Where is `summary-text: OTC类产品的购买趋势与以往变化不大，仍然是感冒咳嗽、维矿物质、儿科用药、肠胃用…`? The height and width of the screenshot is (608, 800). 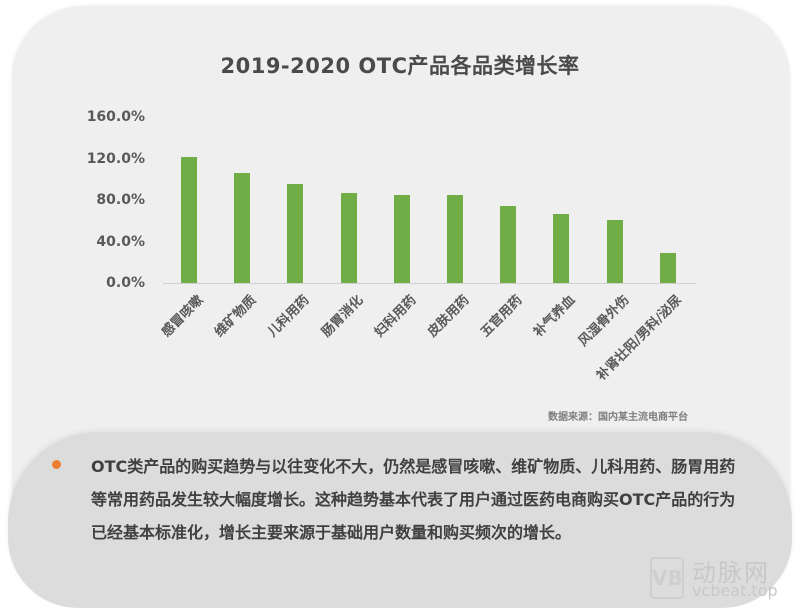
summary-text: OTC类产品的购买趋势与以往变化不大，仍然是感冒咳嗽、维矿物质、儿科用药、肠胃用… is located at coordinates (413, 499).